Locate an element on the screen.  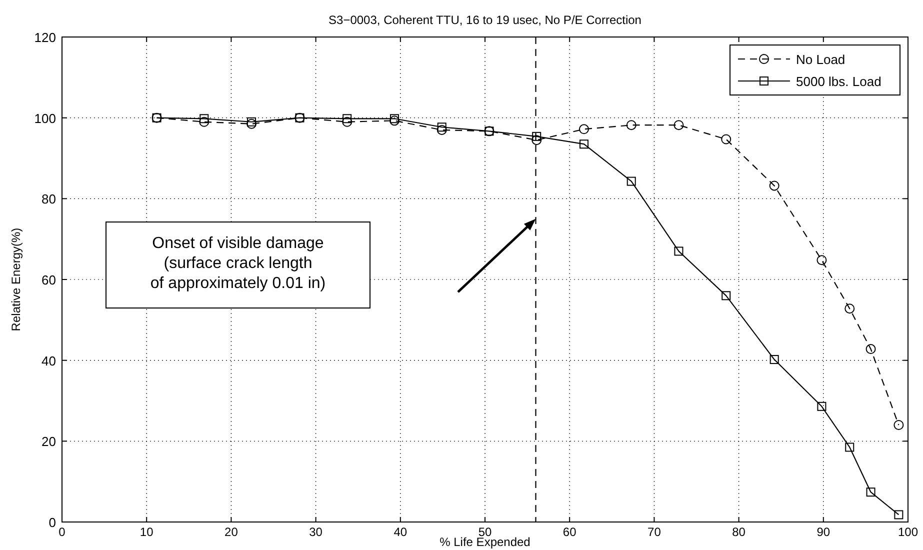
x-tick-label: 100 is located at coordinates (908, 532).